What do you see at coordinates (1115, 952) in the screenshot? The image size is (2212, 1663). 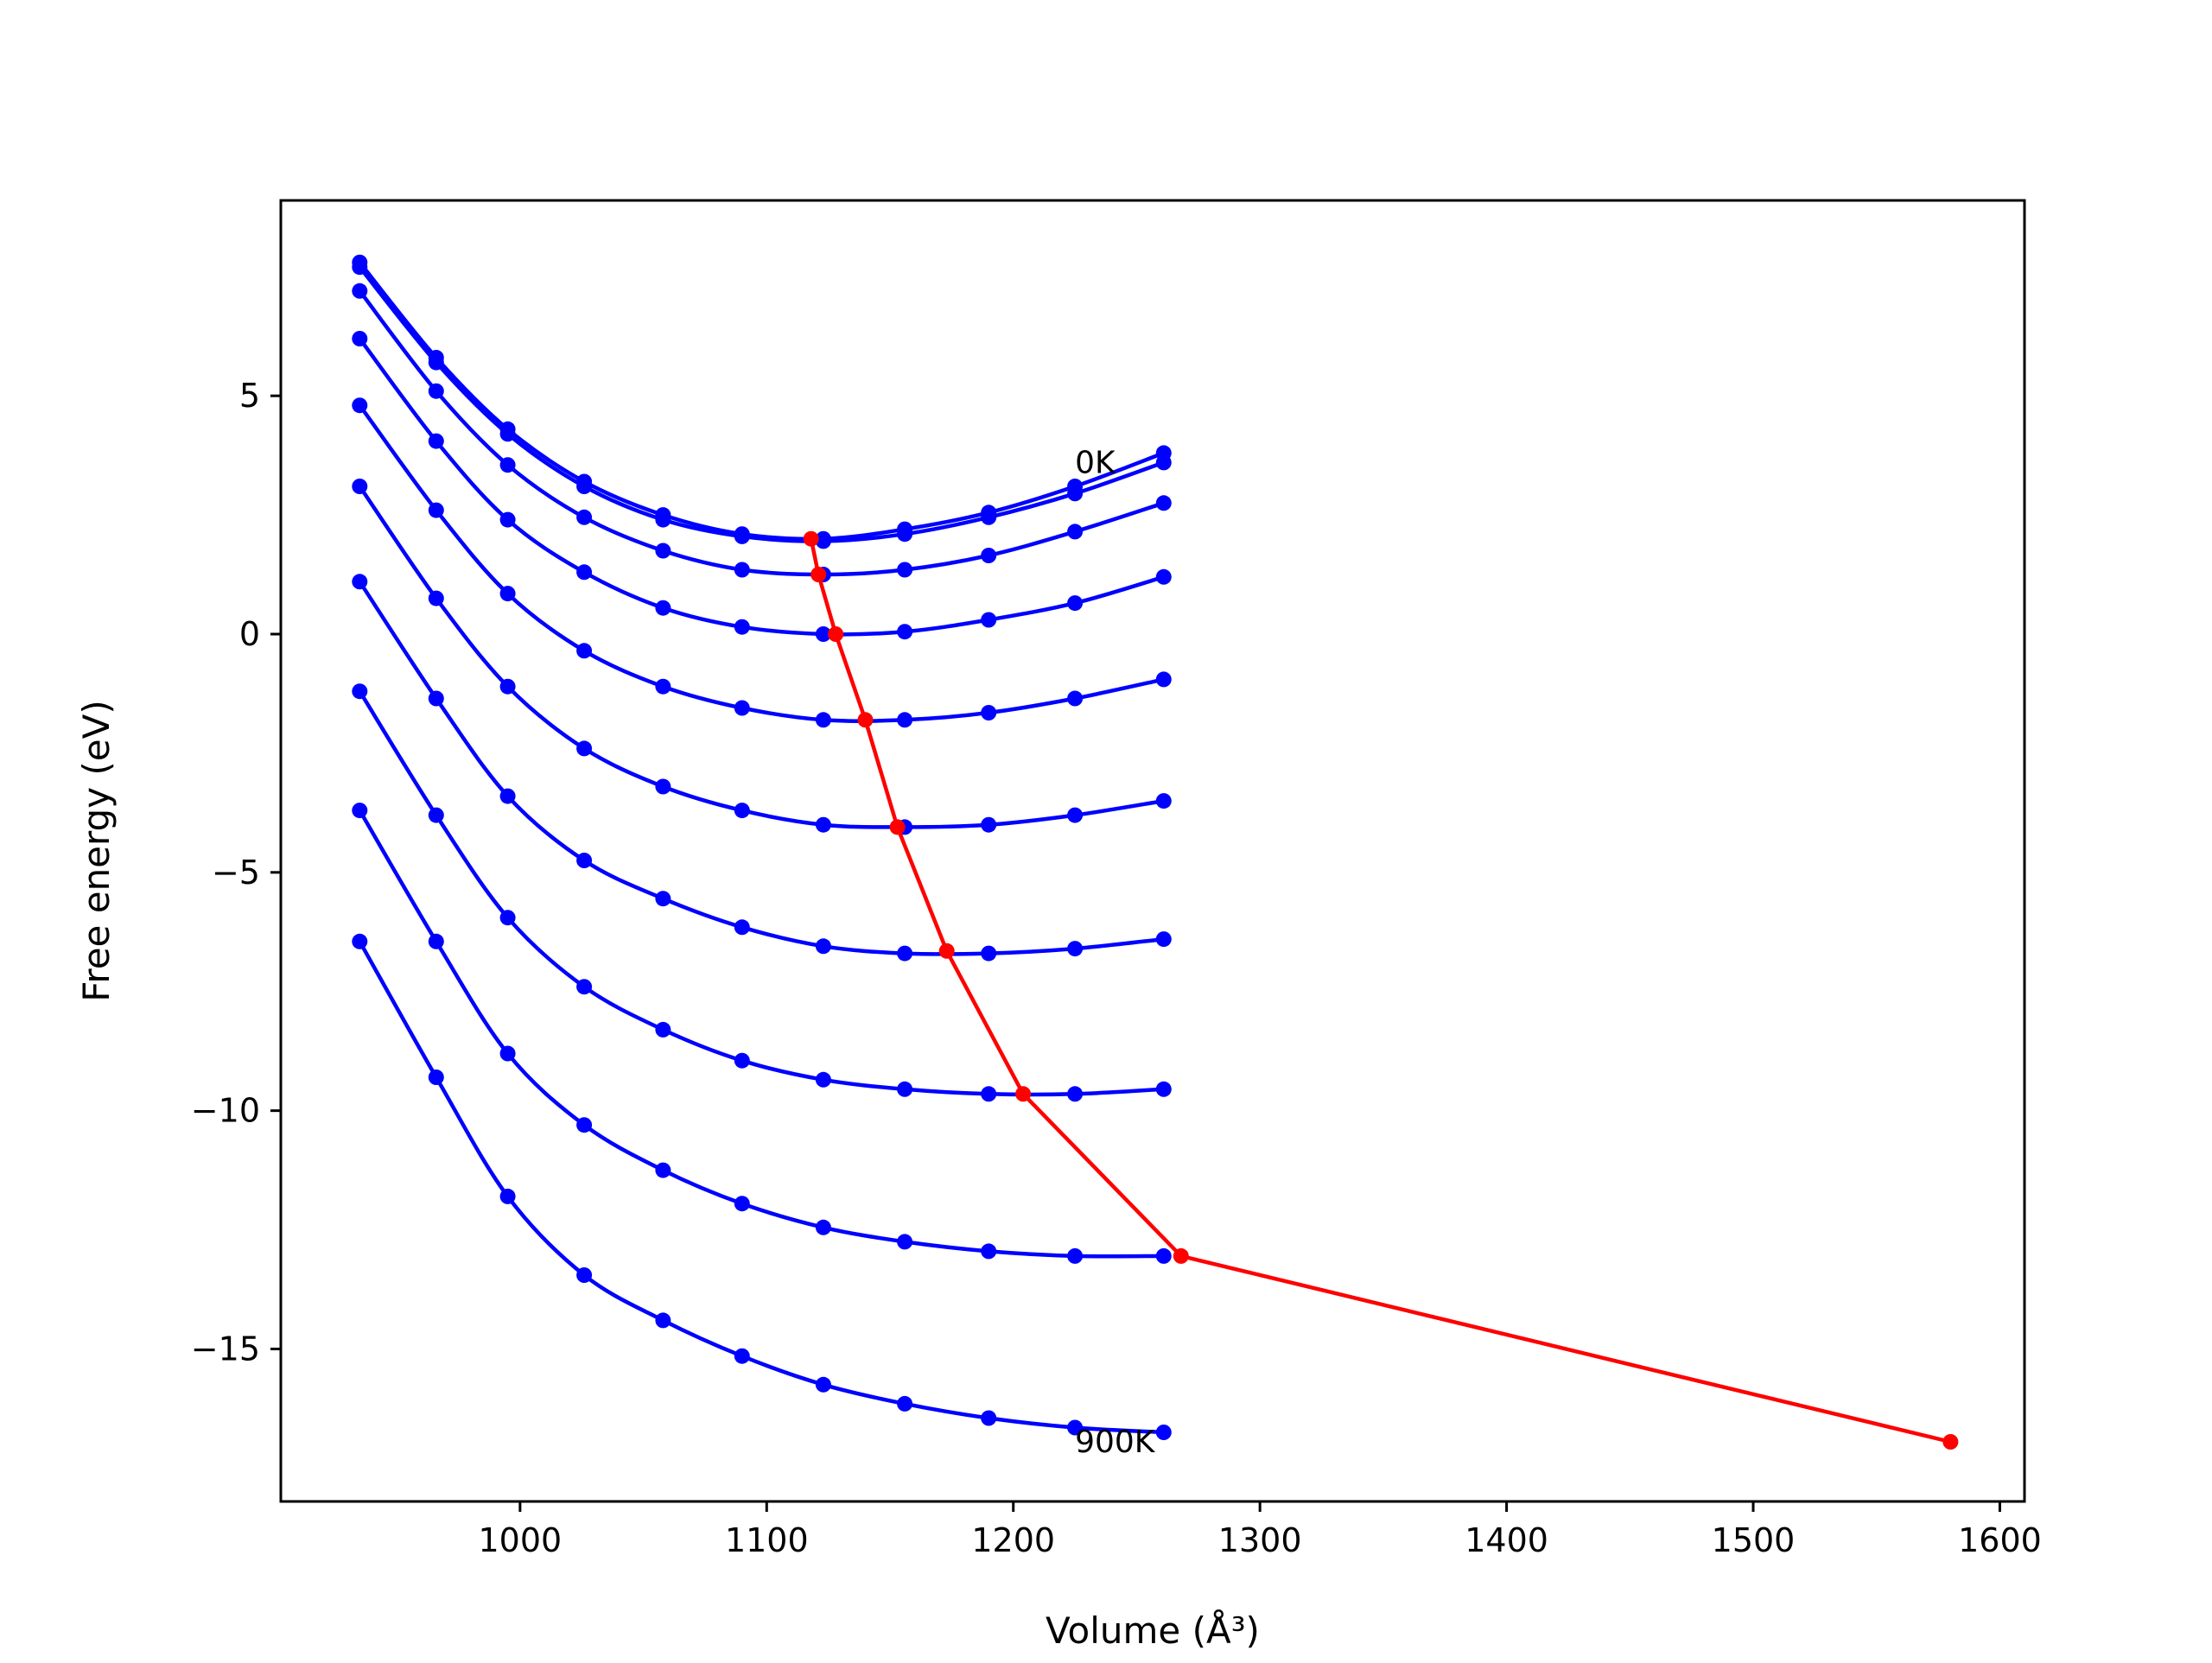 I see `annotations-layer: 0K 900K` at bounding box center [1115, 952].